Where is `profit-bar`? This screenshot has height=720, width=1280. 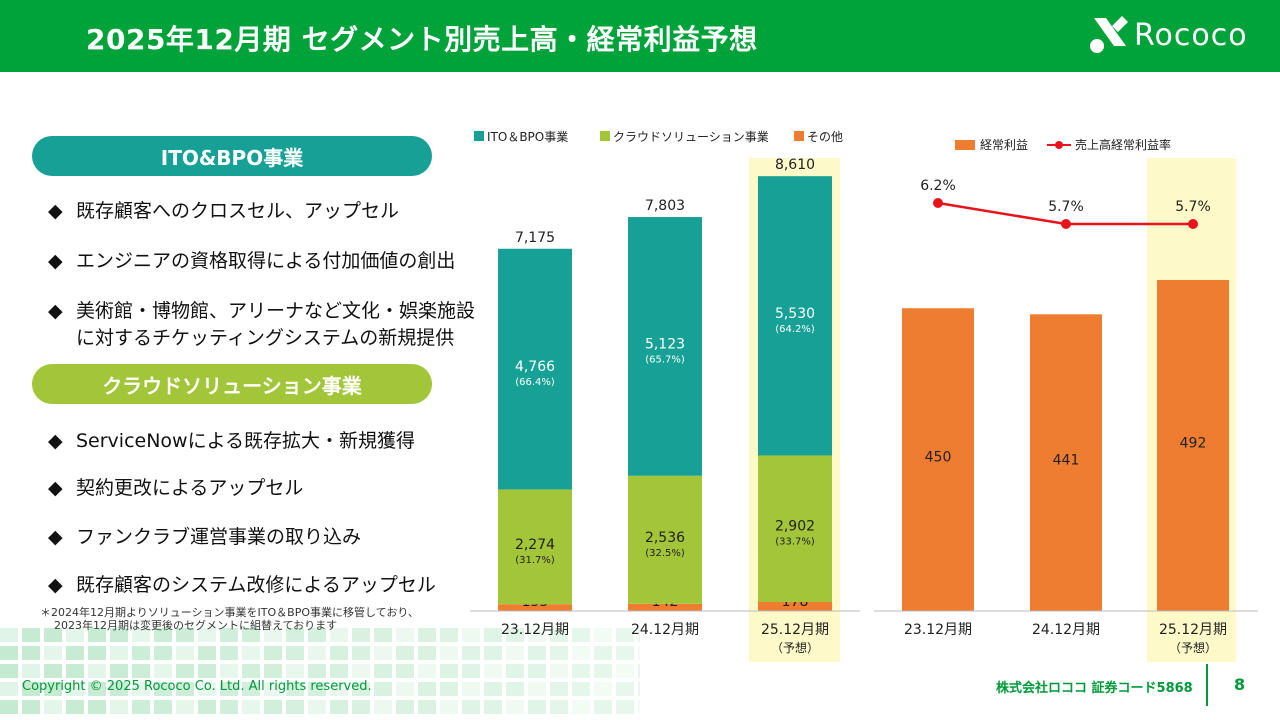 profit-bar is located at coordinates (1193, 445).